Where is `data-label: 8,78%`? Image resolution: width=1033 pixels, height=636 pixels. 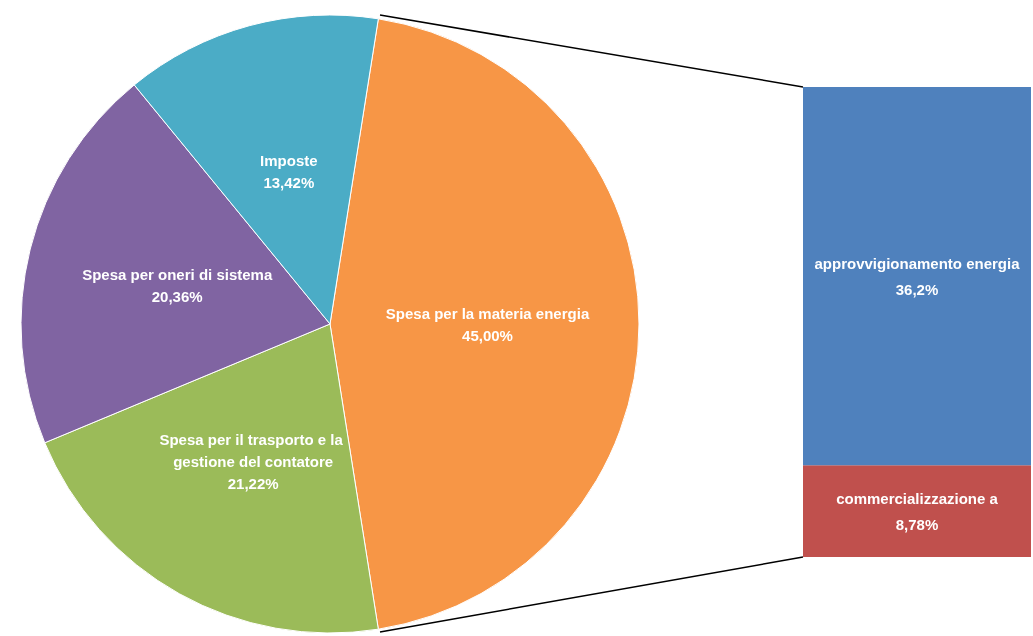
data-label: 8,78% is located at coordinates (917, 524).